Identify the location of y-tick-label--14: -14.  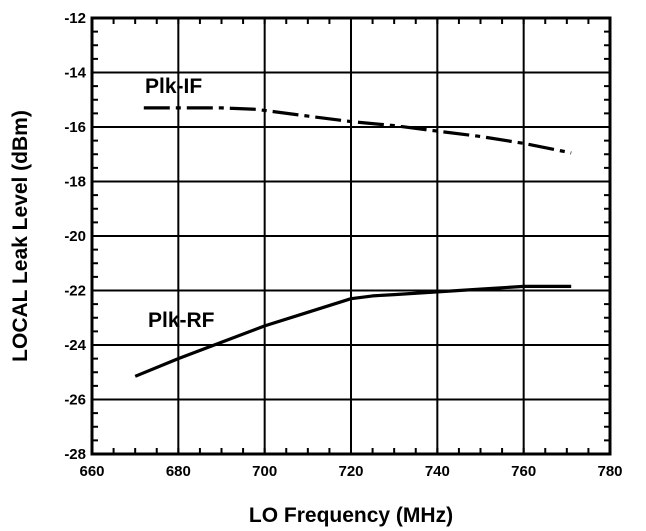
(75, 73).